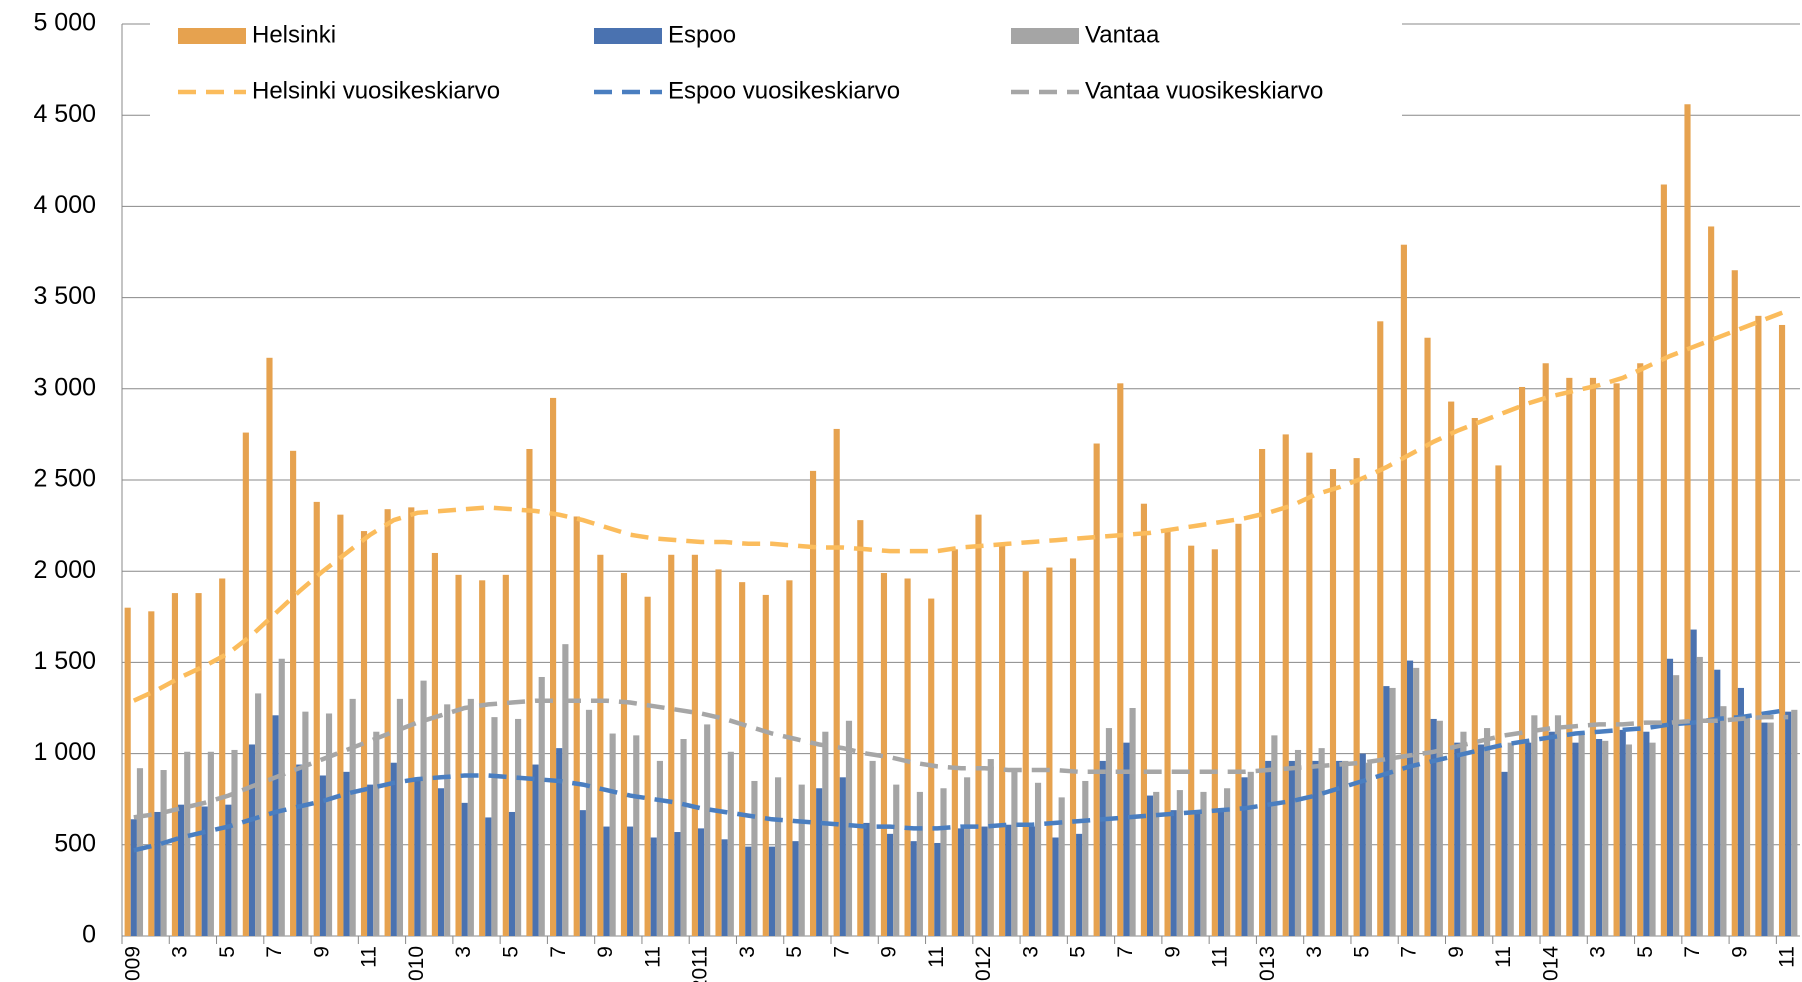 The image size is (1802, 982). Describe the element at coordinates (132, 964) in the screenshot. I see `x-tick-label: 2009` at that location.